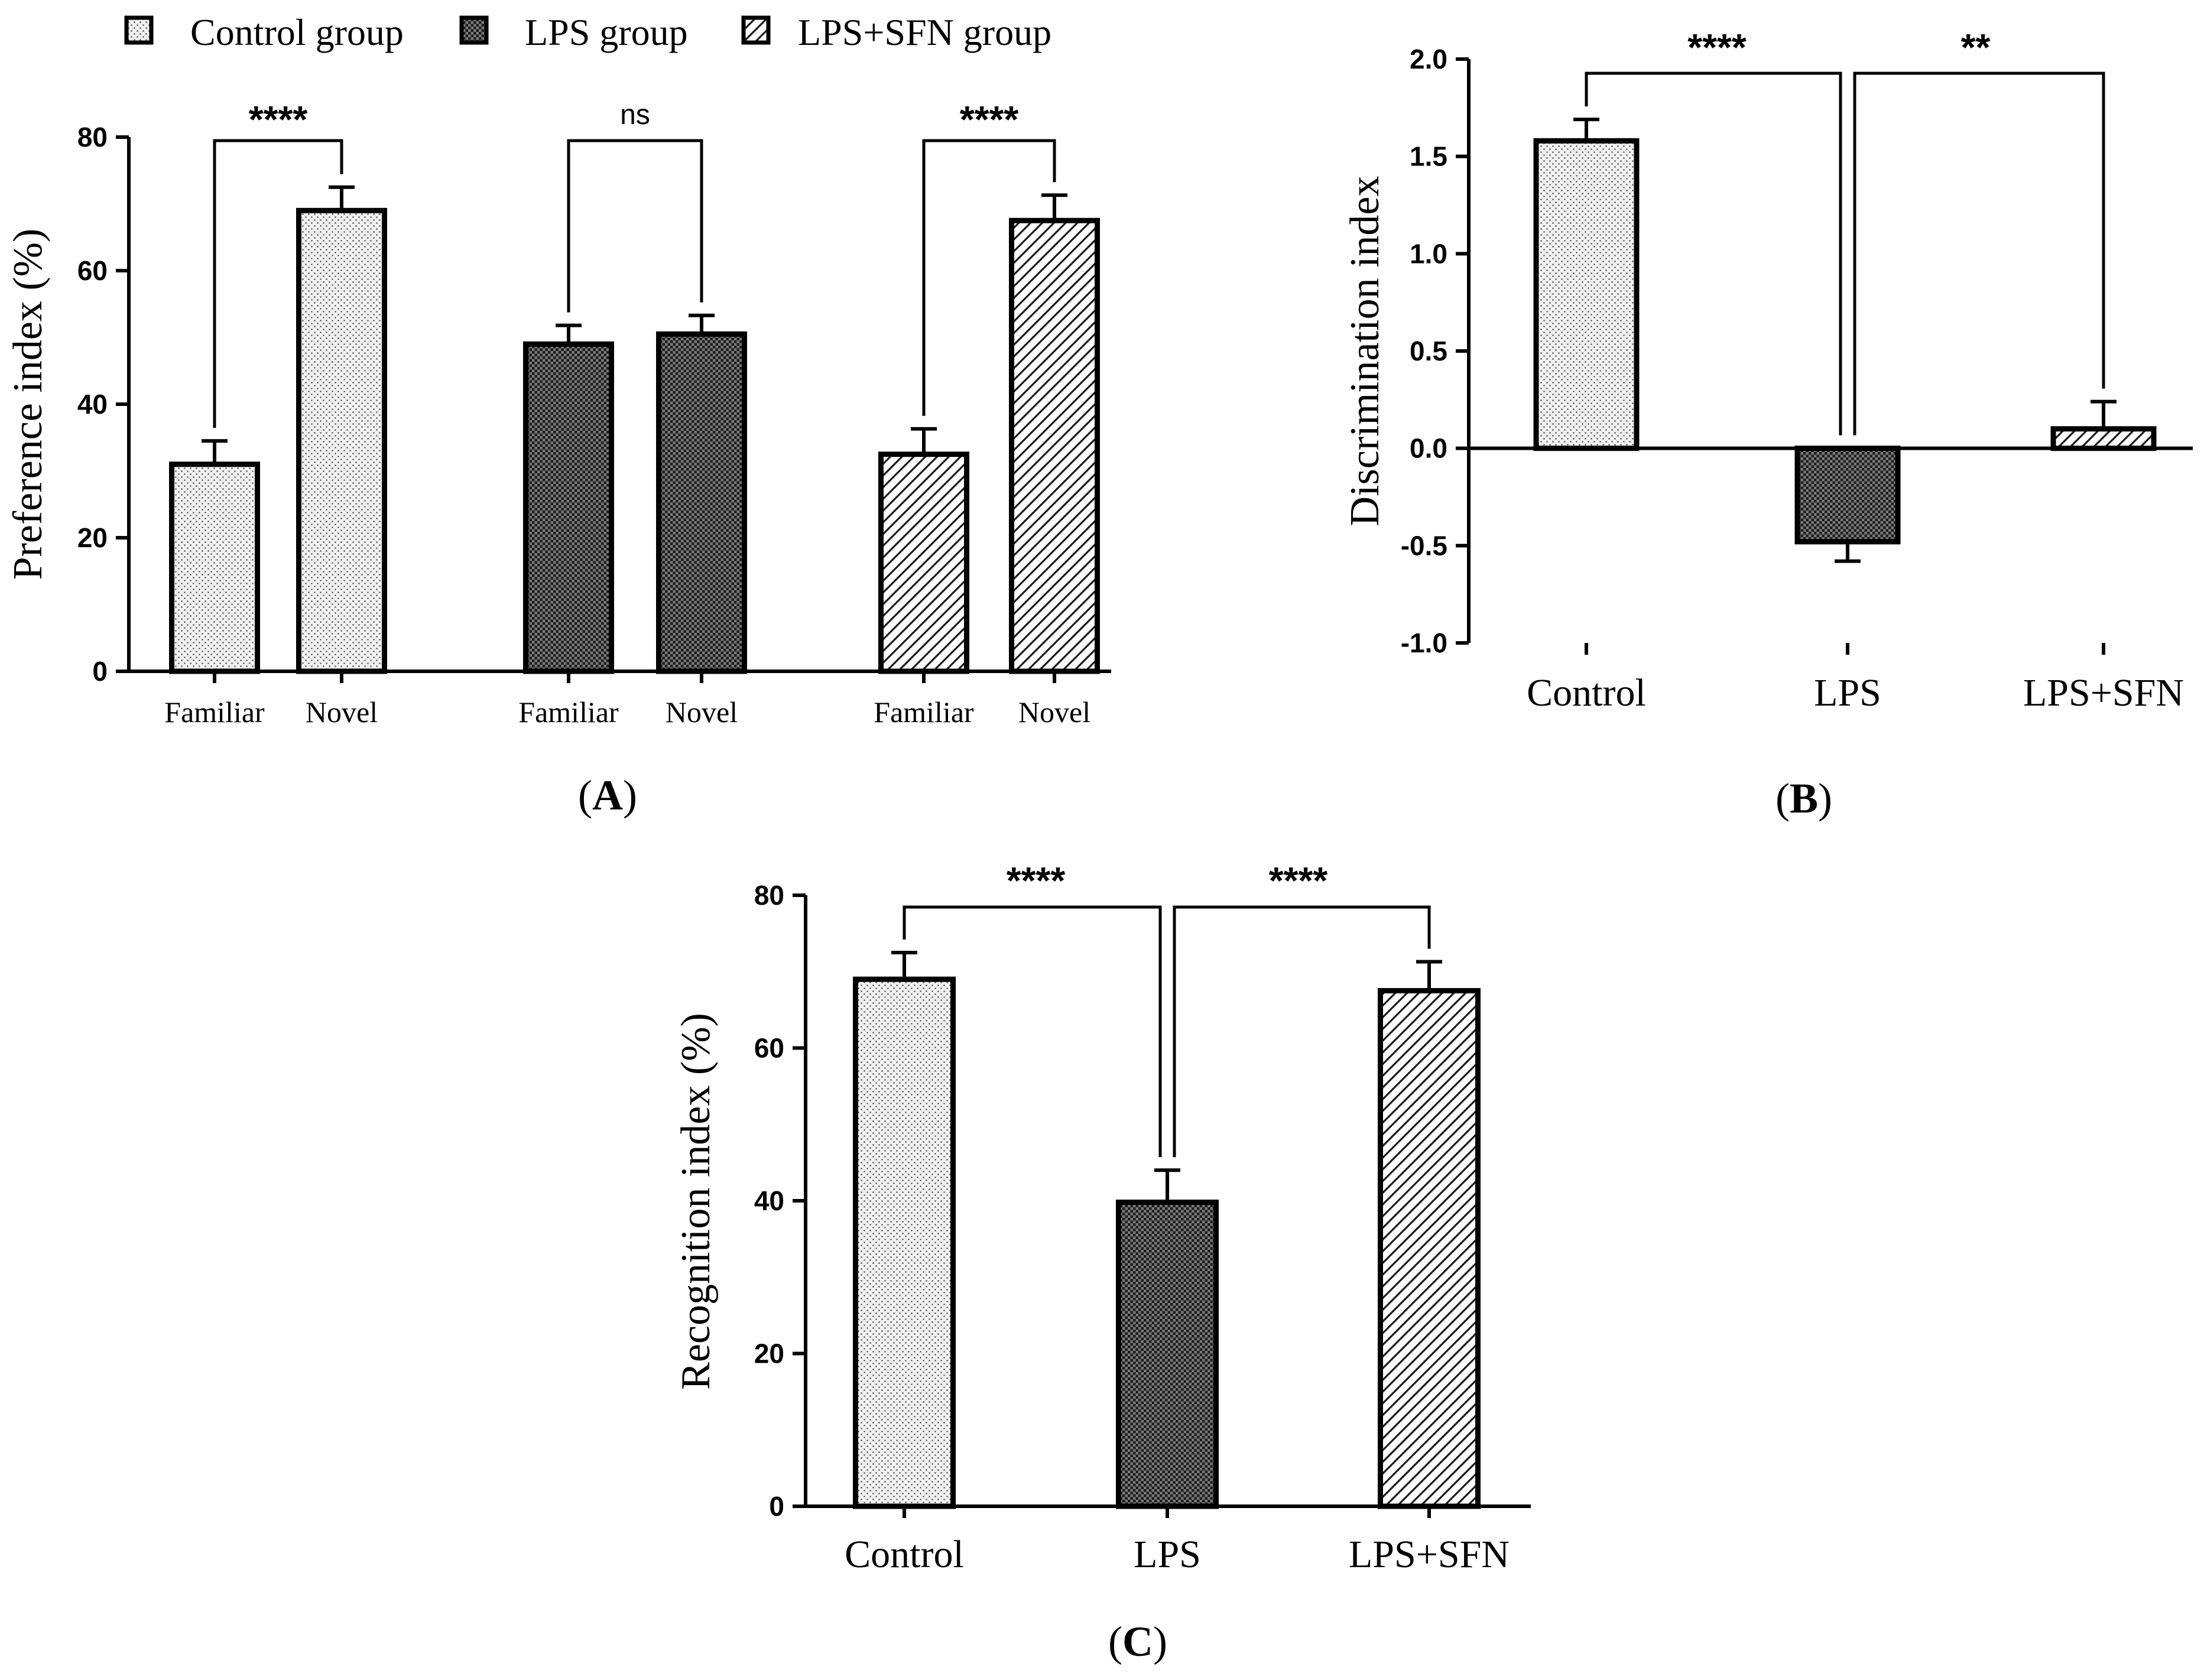  I want to click on legend-swatch-control, so click(139, 30).